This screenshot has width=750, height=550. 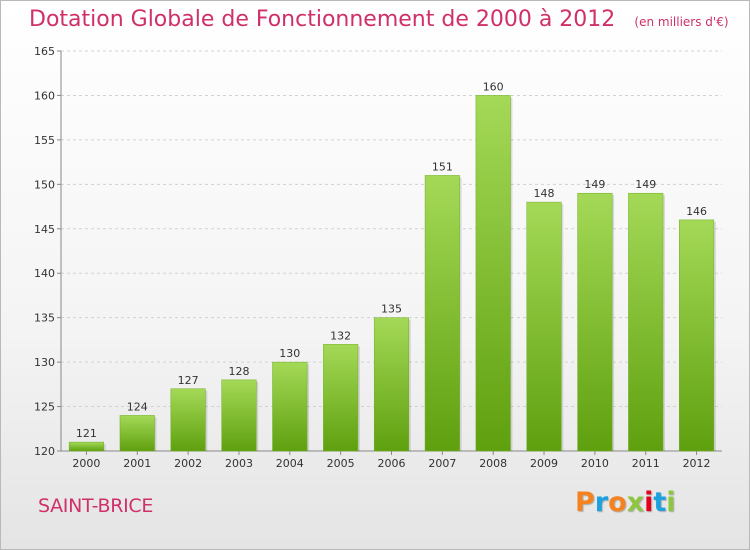 What do you see at coordinates (44, 273) in the screenshot?
I see `y-tick-label: 140` at bounding box center [44, 273].